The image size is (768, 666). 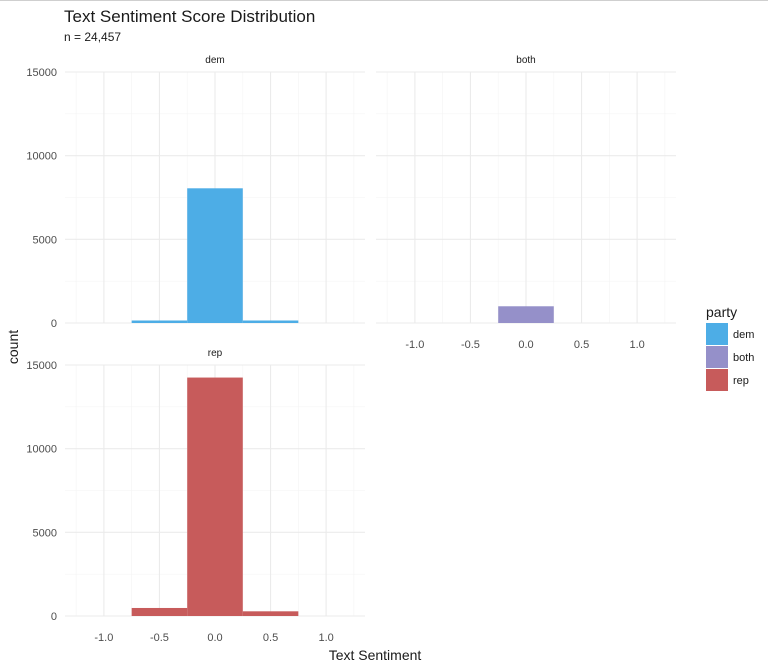 I want to click on facet-strip-label: both, so click(x=525, y=60).